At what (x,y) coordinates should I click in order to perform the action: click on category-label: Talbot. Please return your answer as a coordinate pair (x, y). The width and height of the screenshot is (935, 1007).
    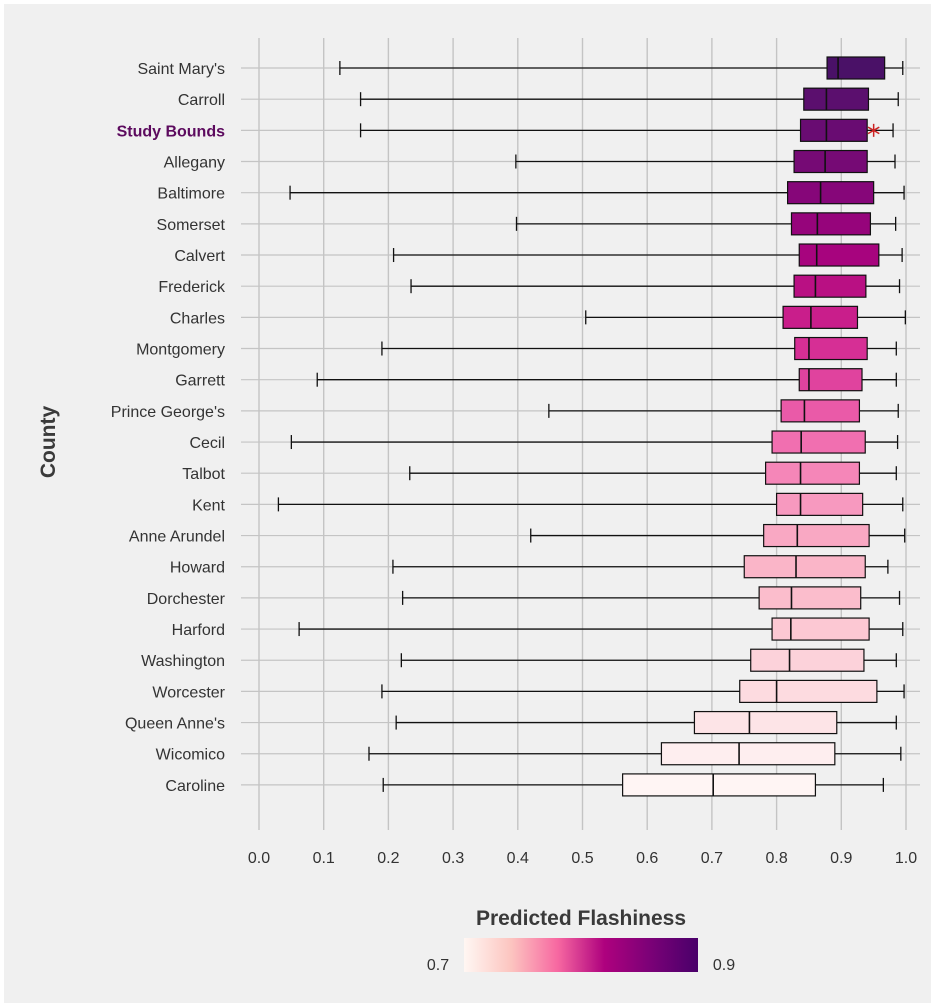
    Looking at the image, I should click on (203, 474).